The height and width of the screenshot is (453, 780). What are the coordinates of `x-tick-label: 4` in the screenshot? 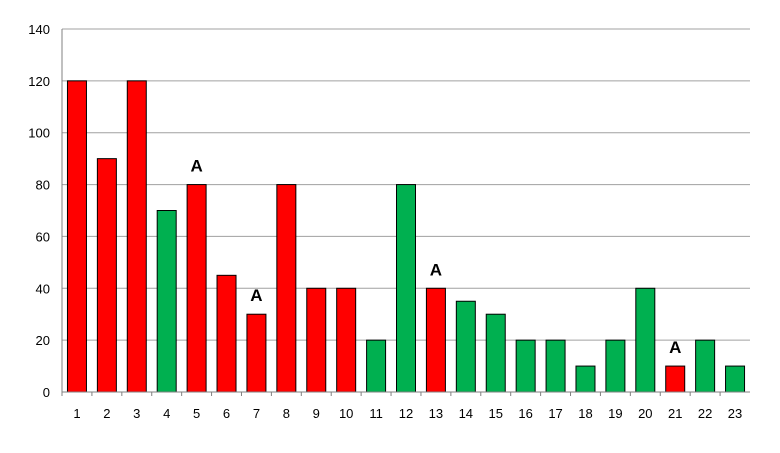 It's located at (166, 413).